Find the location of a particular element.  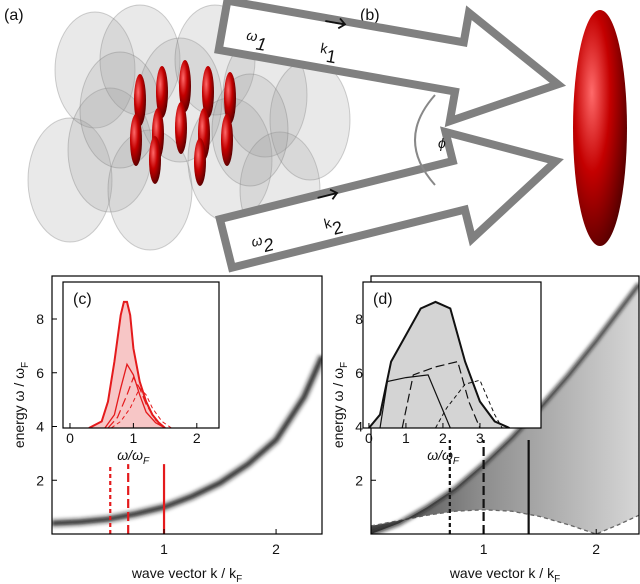

beam-label: ω1 is located at coordinates (256, 41).